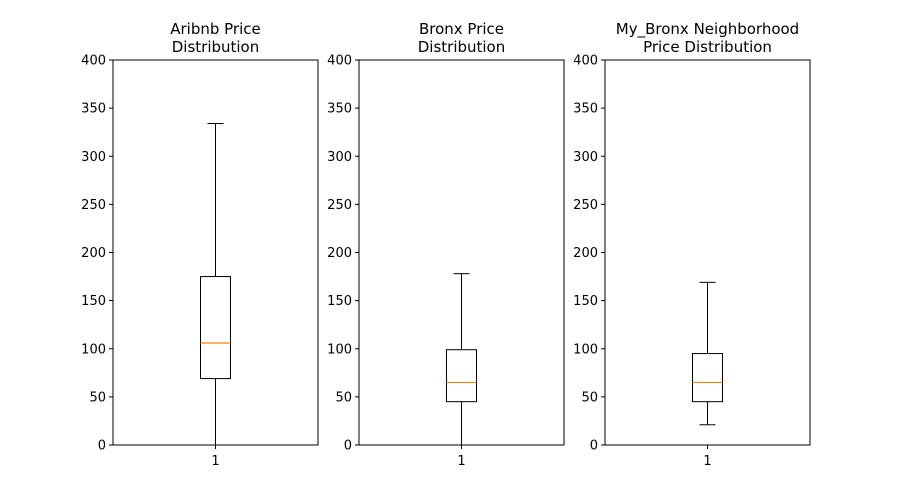 This screenshot has width=900, height=500. Describe the element at coordinates (707, 29) in the screenshot. I see `chart-title-line-1: My_Bronx Neighborhood` at that location.